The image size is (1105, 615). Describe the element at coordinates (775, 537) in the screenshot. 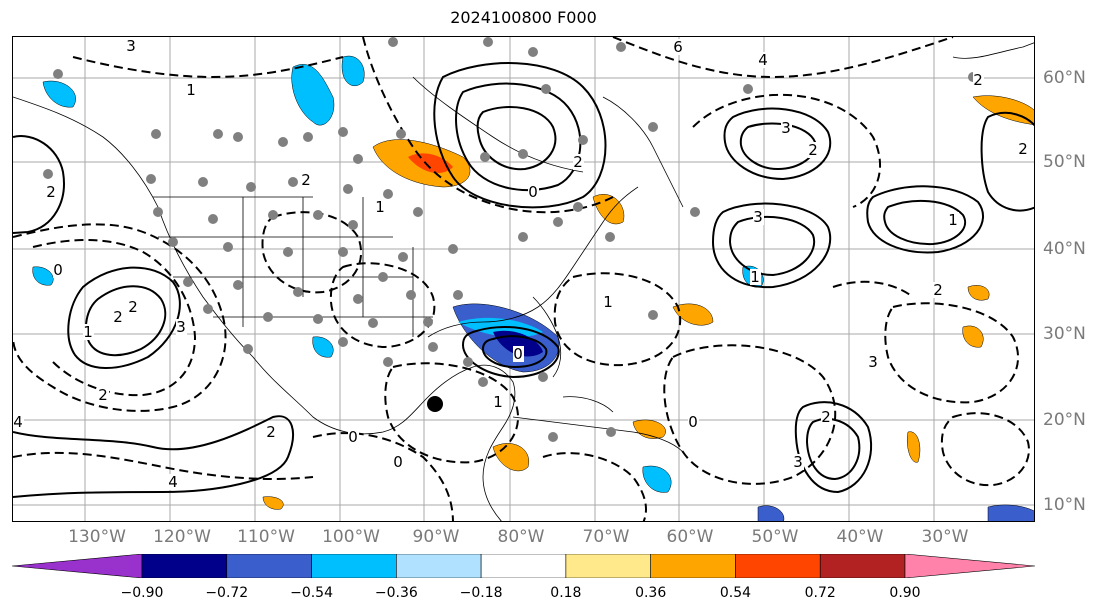

I see `lon-label: 50°W` at that location.